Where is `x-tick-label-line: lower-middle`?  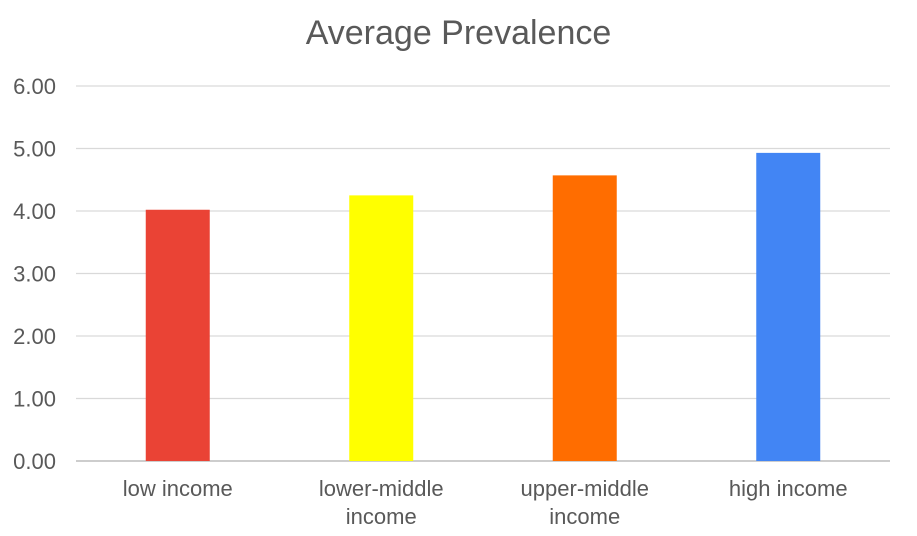
x-tick-label-line: lower-middle is located at coordinates (381, 488).